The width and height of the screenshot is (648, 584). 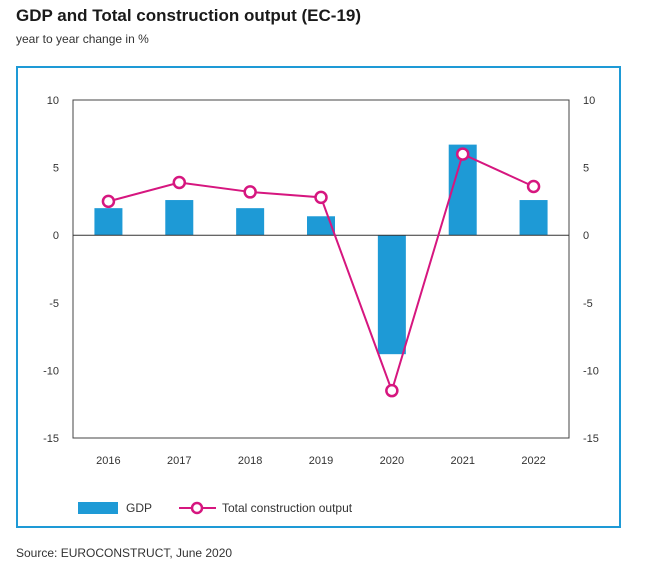 What do you see at coordinates (586, 169) in the screenshot?
I see `y-tick-label-right: 5` at bounding box center [586, 169].